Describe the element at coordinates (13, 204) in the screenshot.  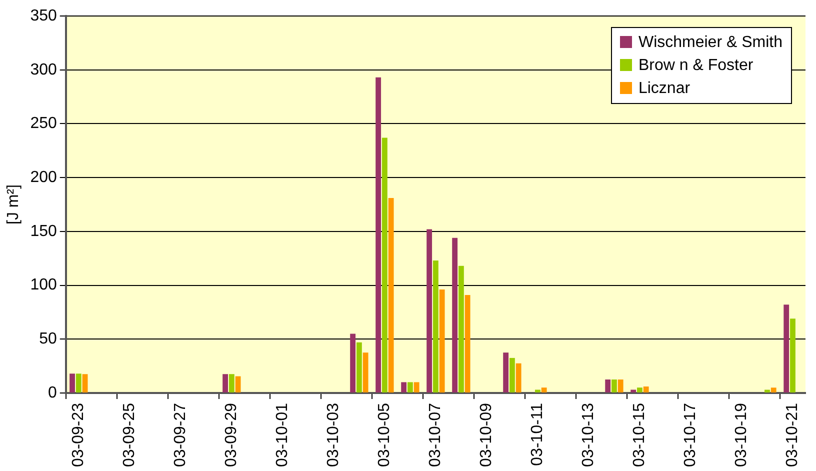
I see `y-axis-title: [J m²]` at that location.